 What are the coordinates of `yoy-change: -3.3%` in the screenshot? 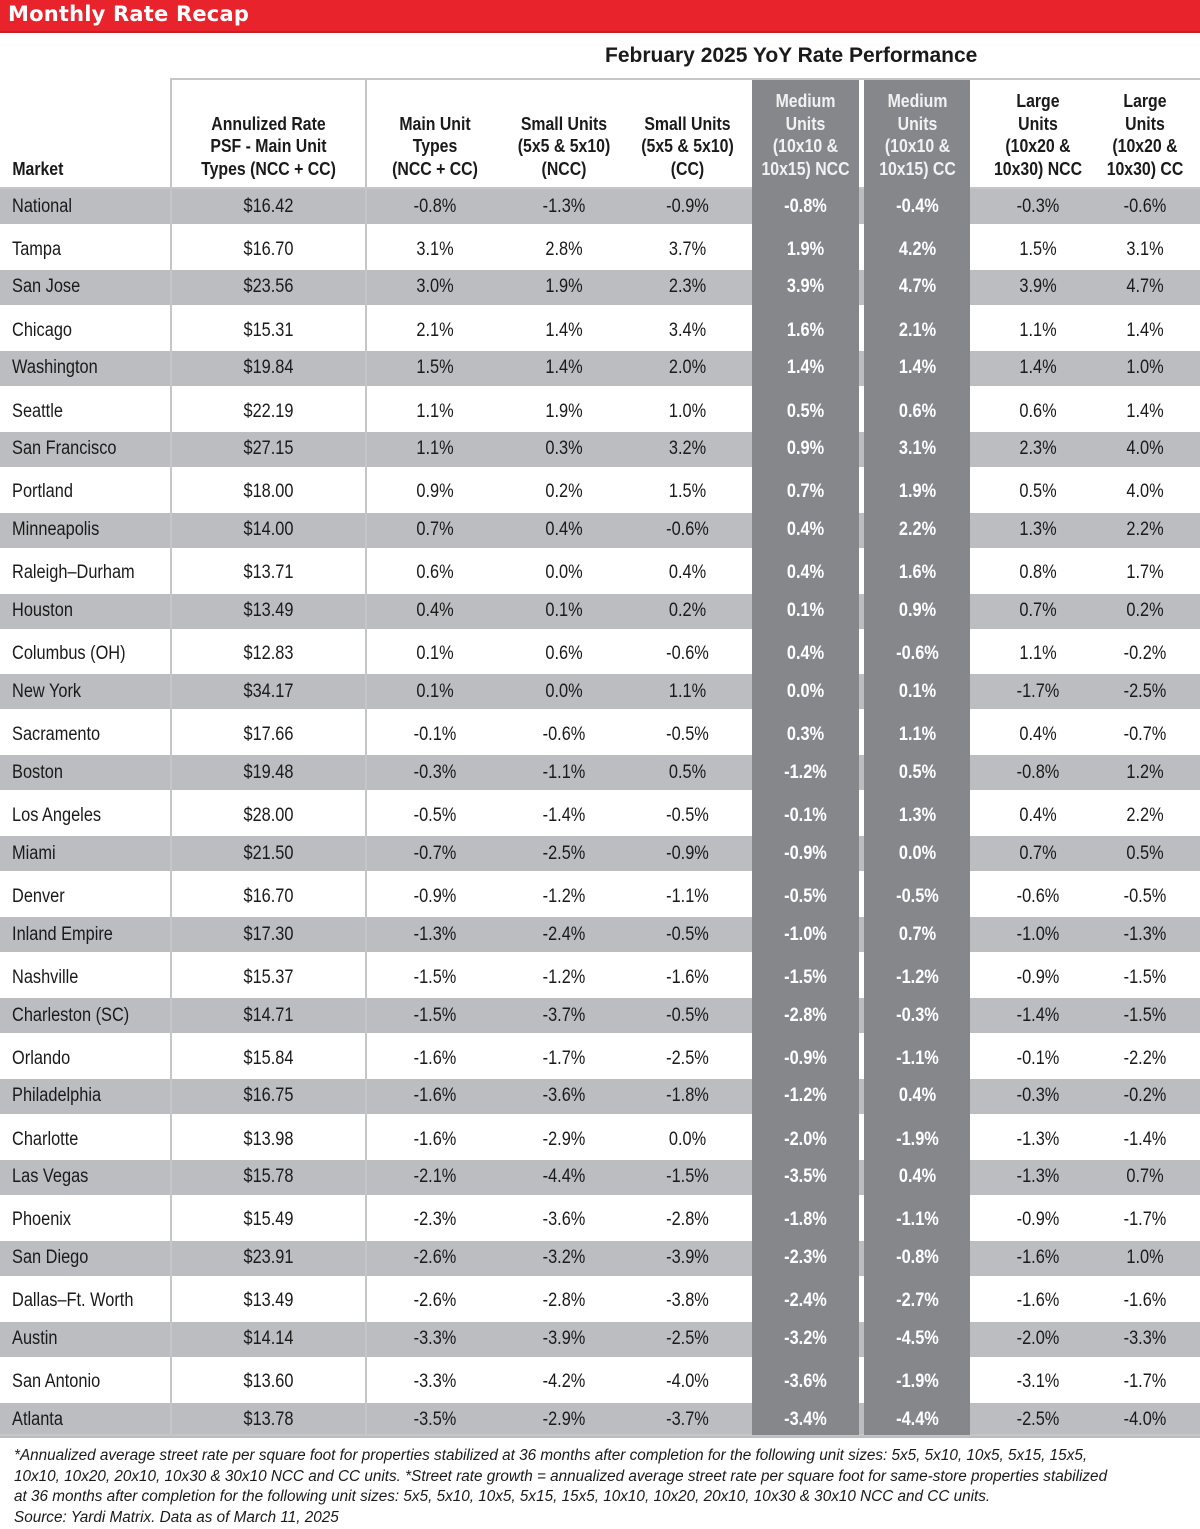 It's located at (435, 1339).